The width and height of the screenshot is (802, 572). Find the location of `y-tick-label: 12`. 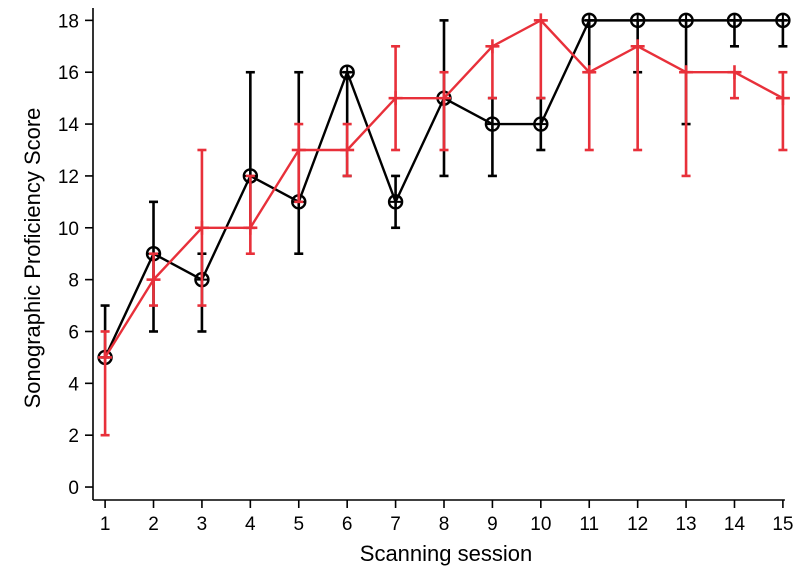

y-tick-label: 12 is located at coordinates (68, 177).